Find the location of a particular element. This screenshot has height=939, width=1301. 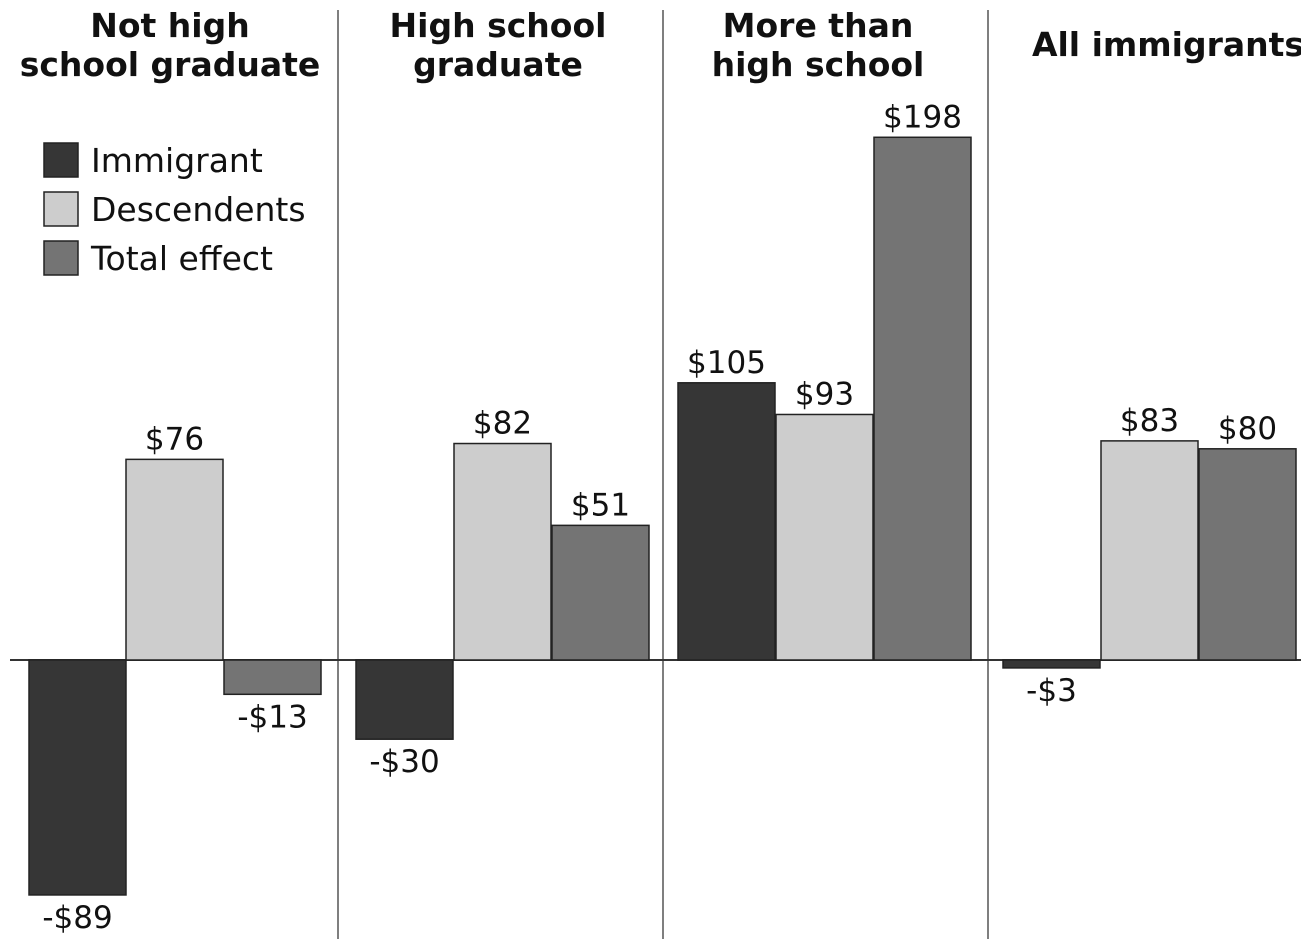

legend-label: Total effect is located at coordinates (181, 258).